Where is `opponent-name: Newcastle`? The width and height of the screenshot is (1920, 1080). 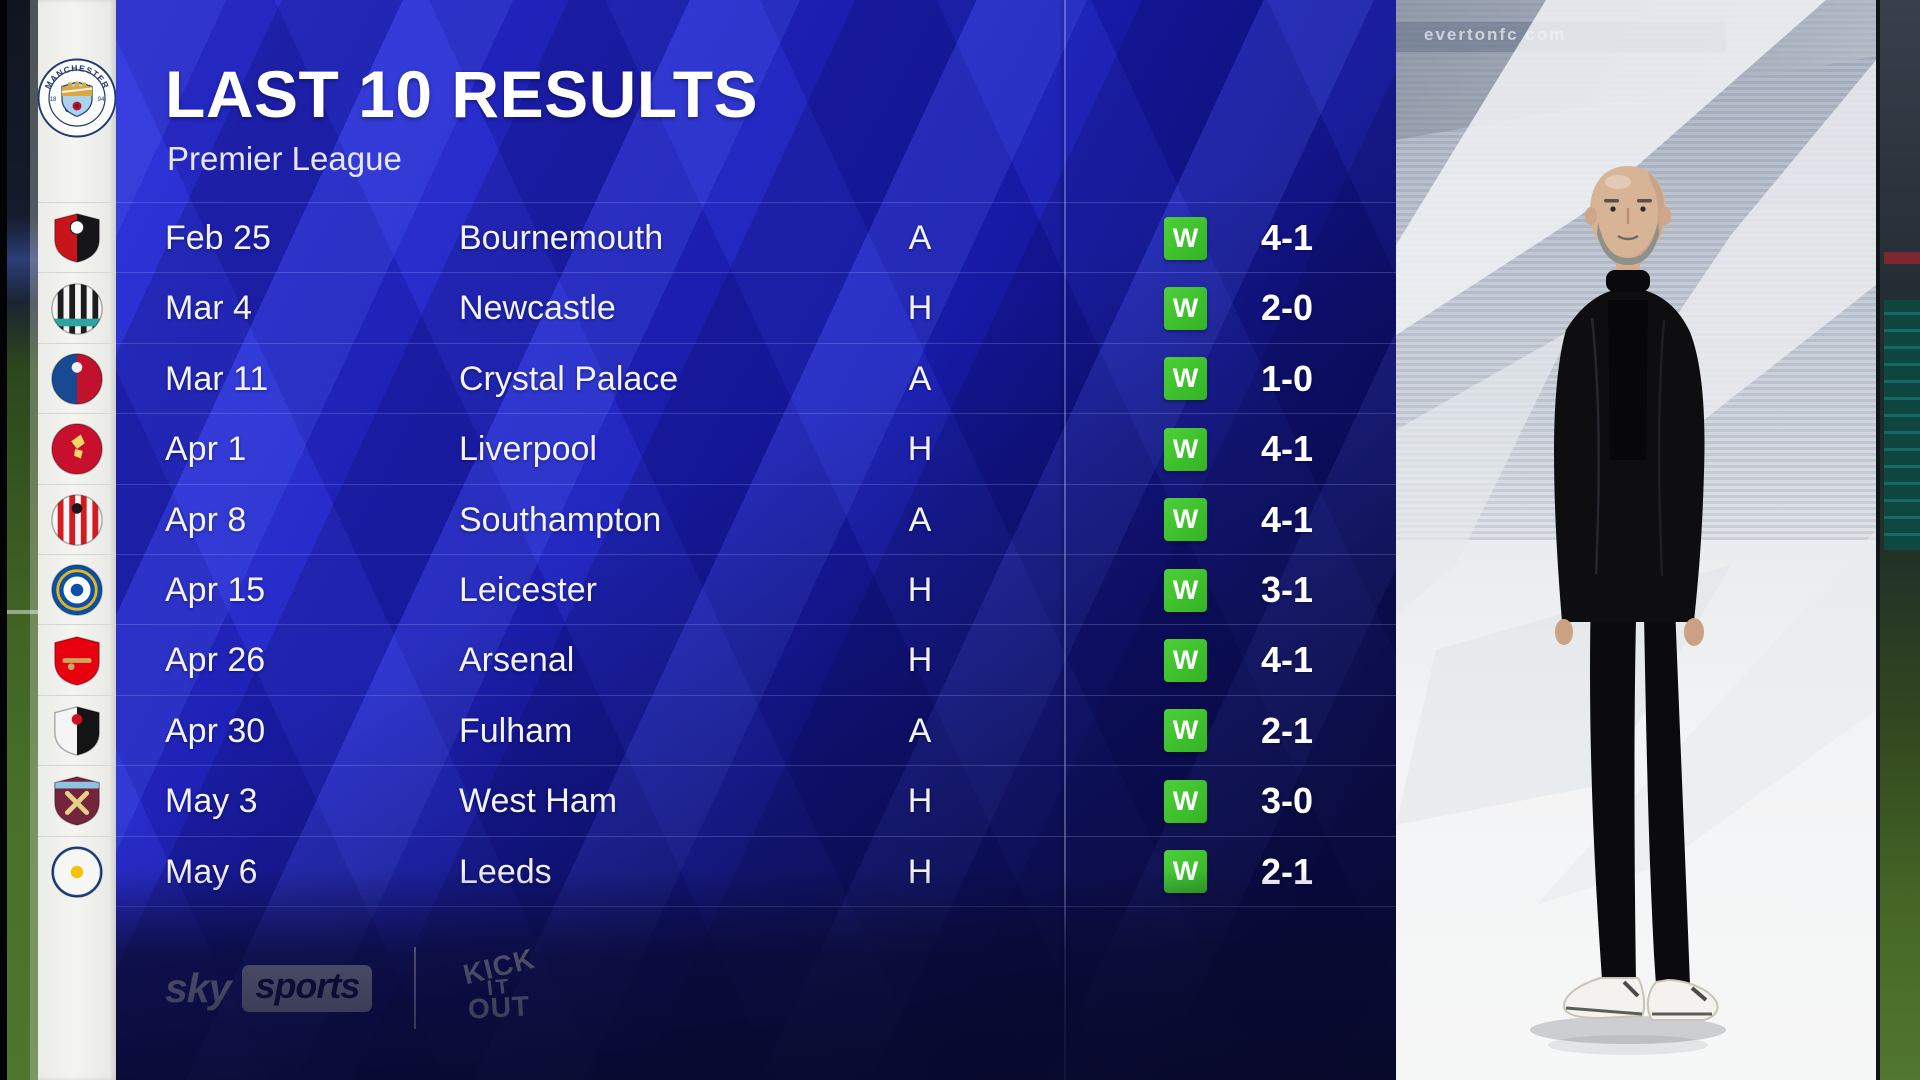
opponent-name: Newcastle is located at coordinates (537, 308).